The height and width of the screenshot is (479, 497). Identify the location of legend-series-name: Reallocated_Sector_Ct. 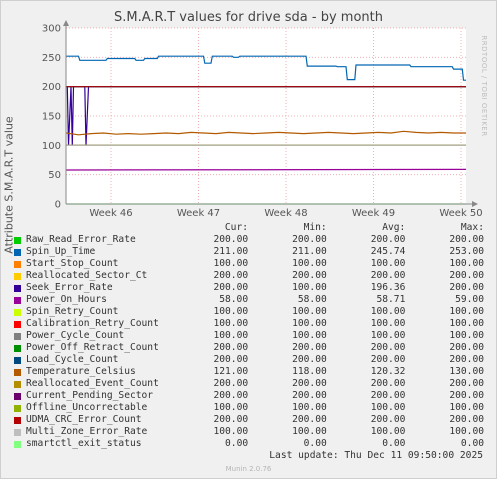
(87, 275).